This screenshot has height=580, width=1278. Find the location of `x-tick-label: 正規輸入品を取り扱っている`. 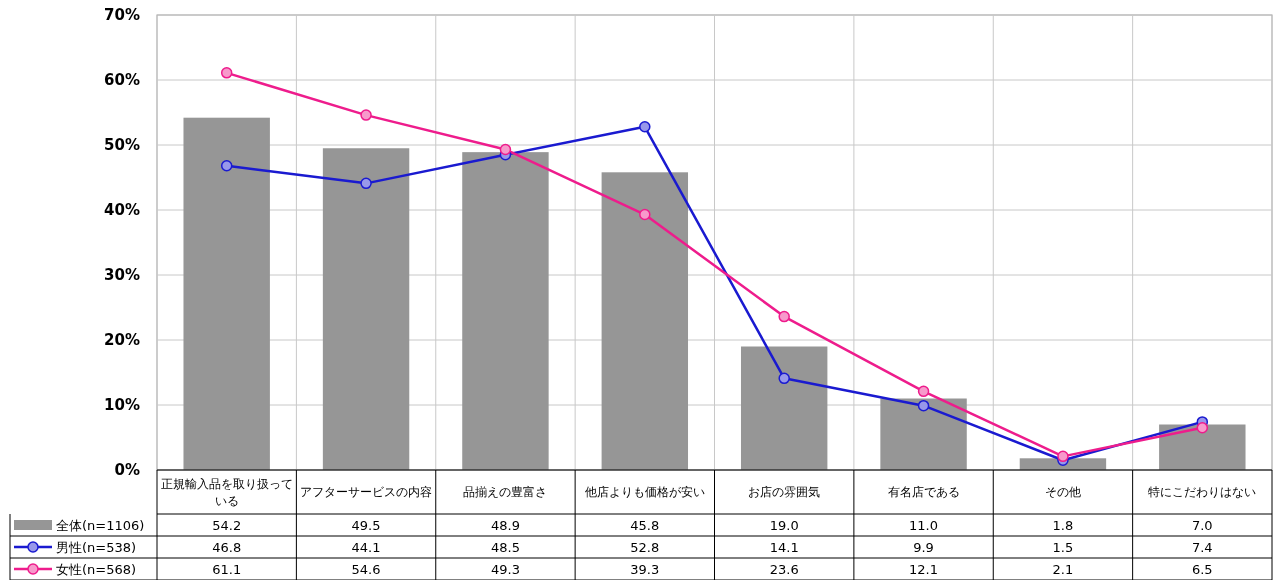

x-tick-label: 正規輸入品を取り扱っている is located at coordinates (226, 492).